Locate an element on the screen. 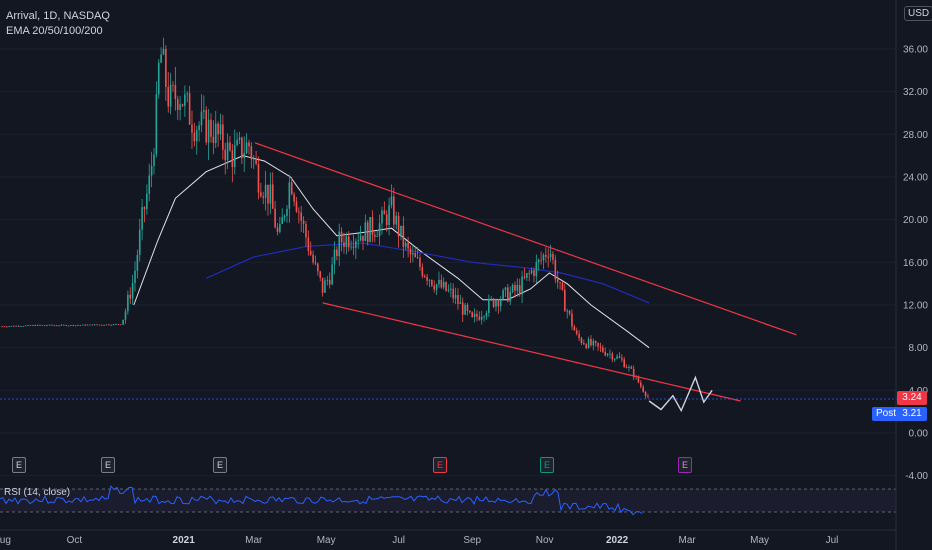 The height and width of the screenshot is (550, 932). trendline is located at coordinates (531, 352).